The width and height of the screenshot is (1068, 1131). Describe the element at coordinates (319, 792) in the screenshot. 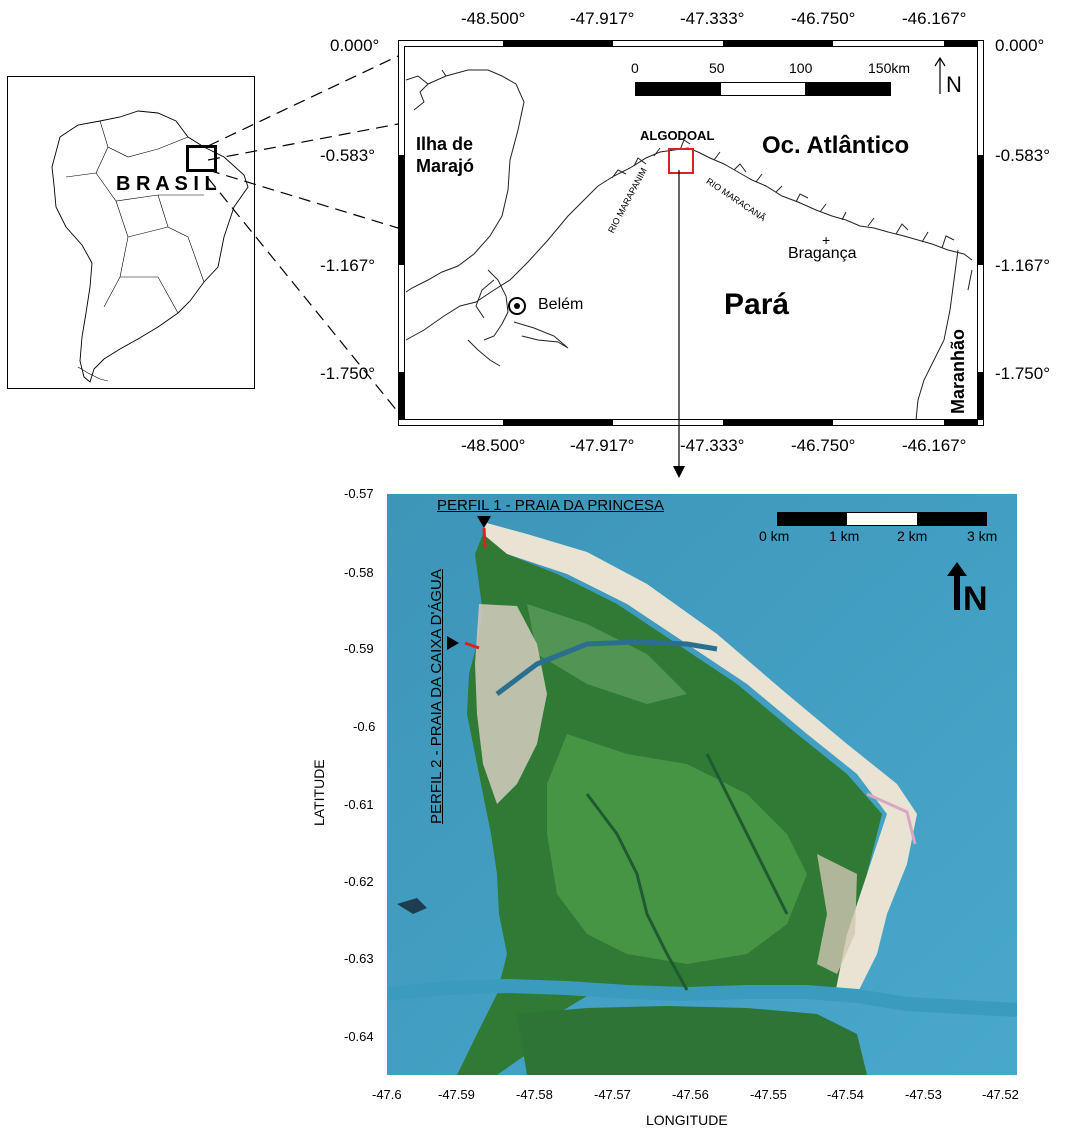

I see `detail-ylabel: LATITUDE` at that location.